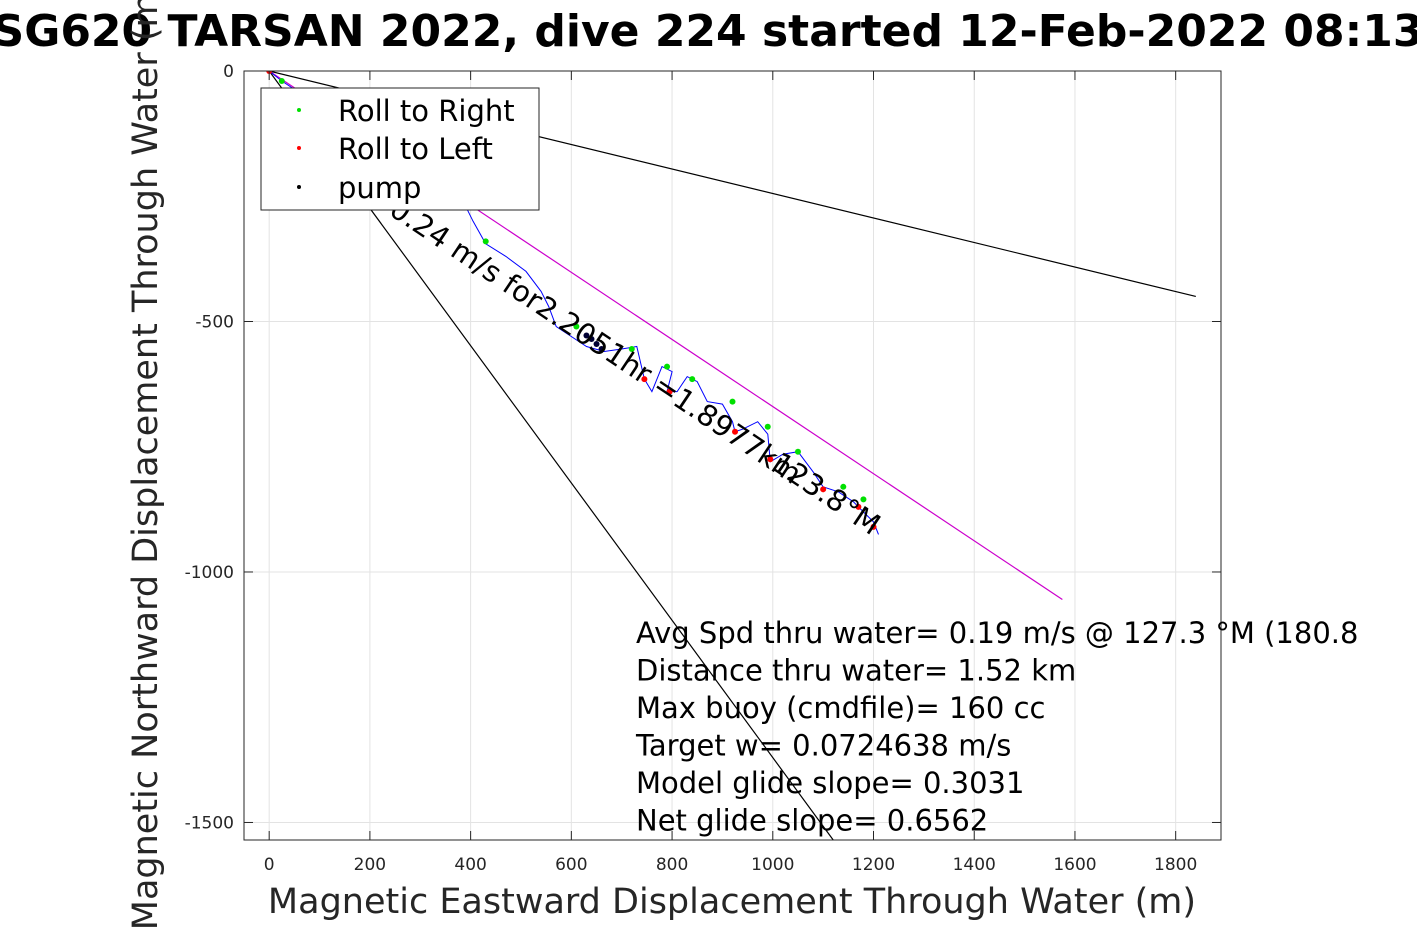 This screenshot has height=945, width=1417. I want to click on stats-line: Distance thru water= 1.52 km, so click(856, 671).